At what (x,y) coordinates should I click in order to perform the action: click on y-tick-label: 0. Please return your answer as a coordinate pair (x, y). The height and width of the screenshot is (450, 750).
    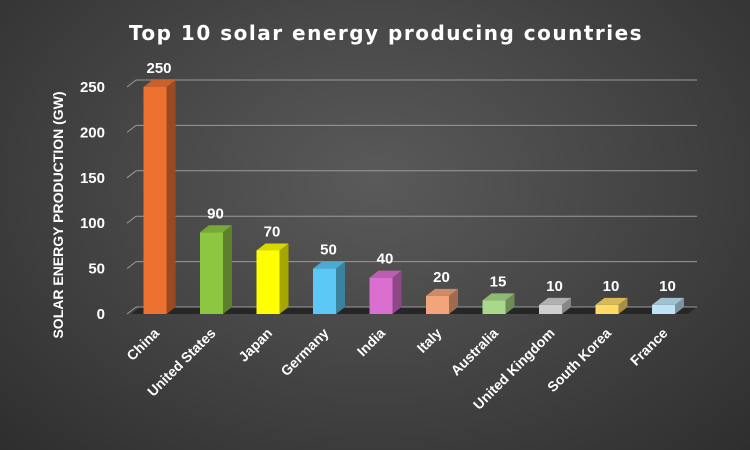
    Looking at the image, I should click on (101, 314).